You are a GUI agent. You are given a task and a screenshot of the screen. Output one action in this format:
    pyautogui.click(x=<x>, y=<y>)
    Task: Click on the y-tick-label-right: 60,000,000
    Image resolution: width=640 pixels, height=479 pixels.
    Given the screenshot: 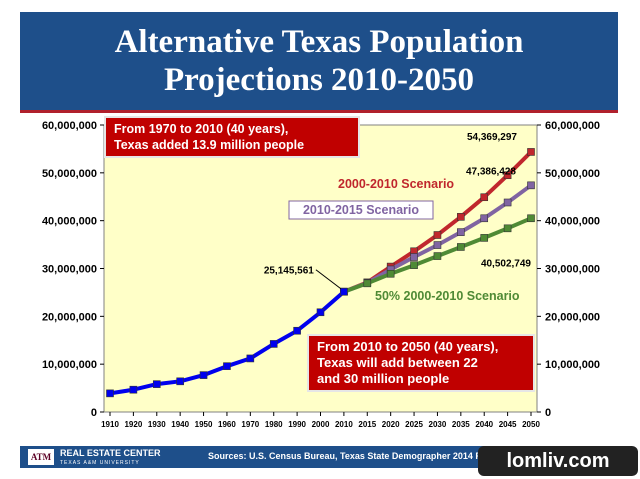 What is the action you would take?
    pyautogui.click(x=572, y=126)
    